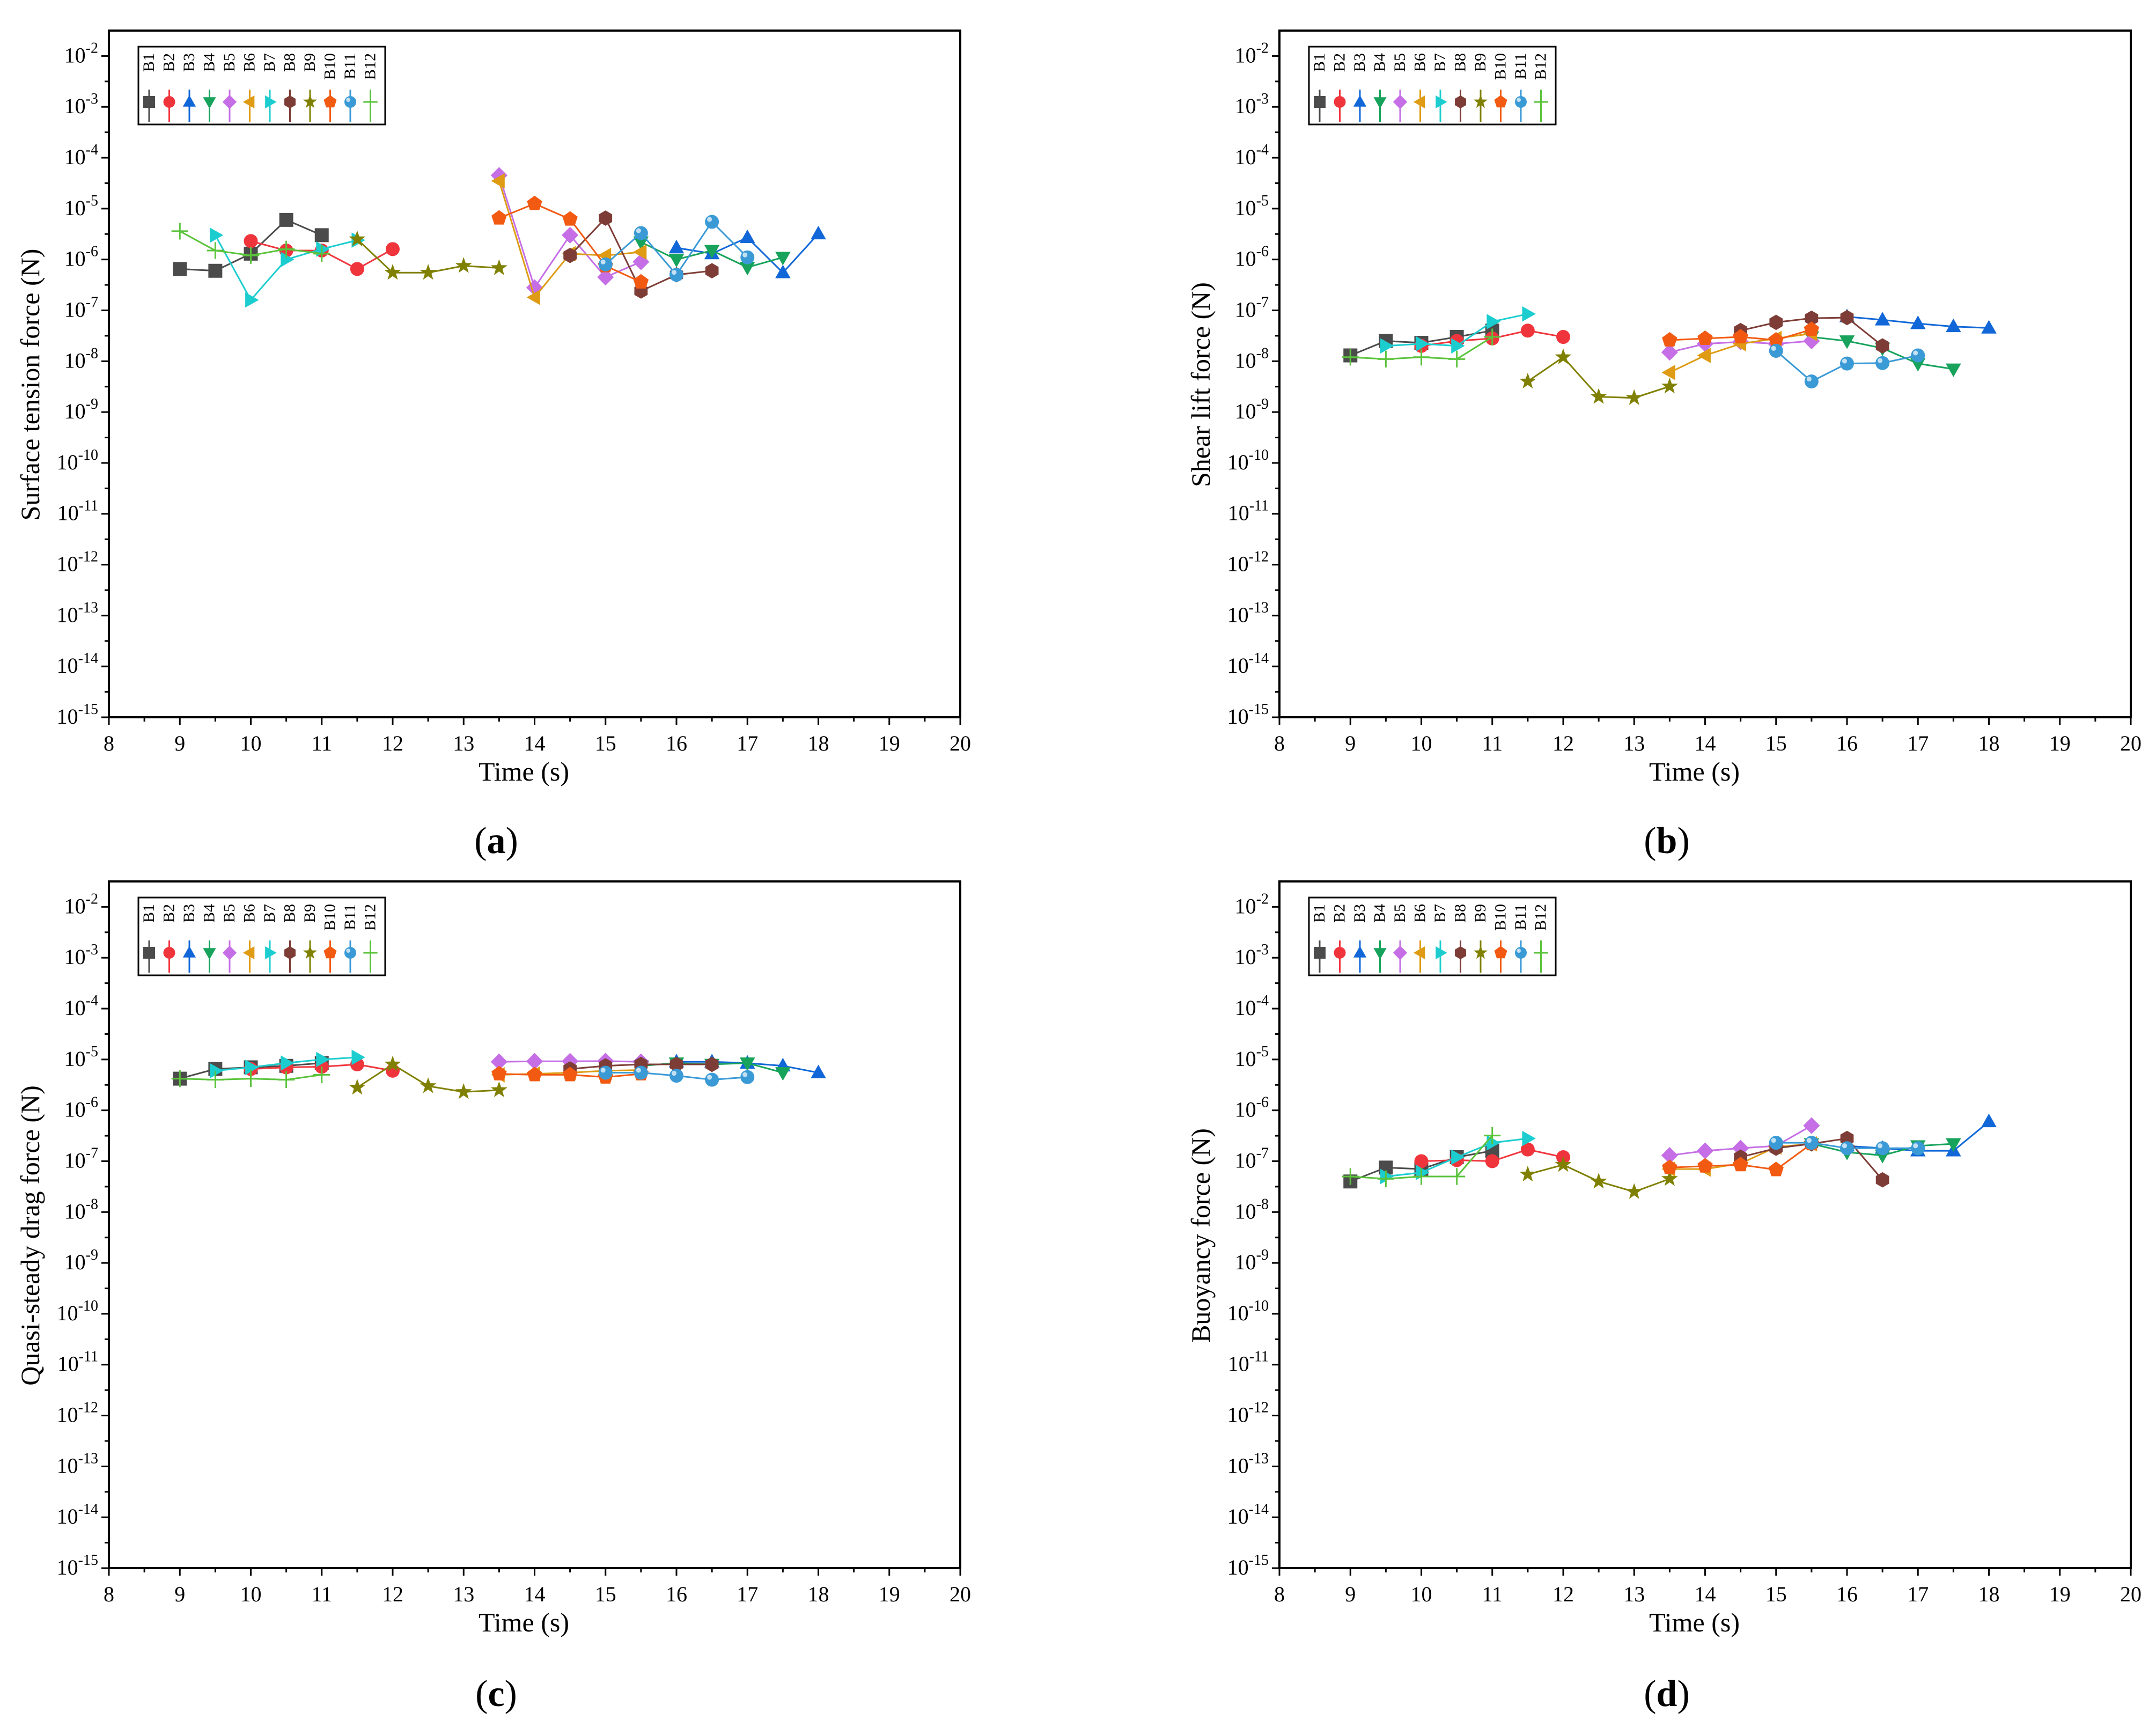  What do you see at coordinates (1440, 913) in the screenshot?
I see `legend-label: B7` at bounding box center [1440, 913].